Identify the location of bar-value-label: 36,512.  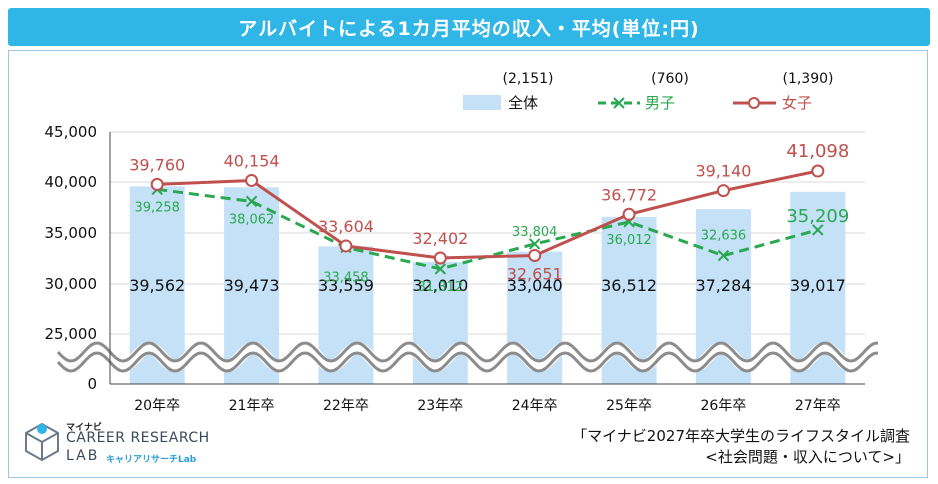
(629, 285).